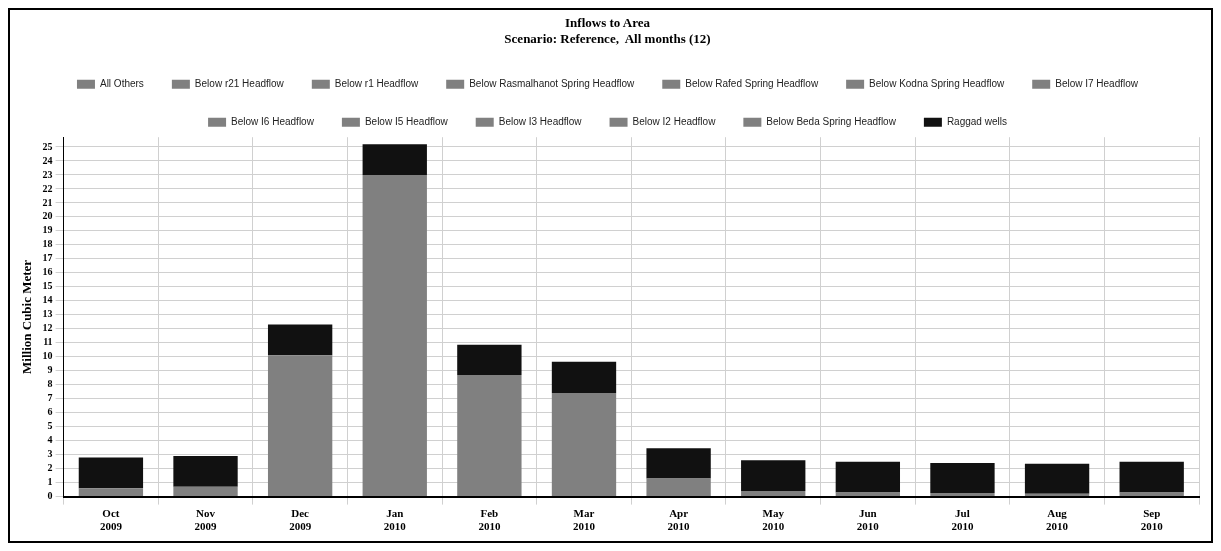  I want to click on legend-label: Below I5 Headflow, so click(406, 121).